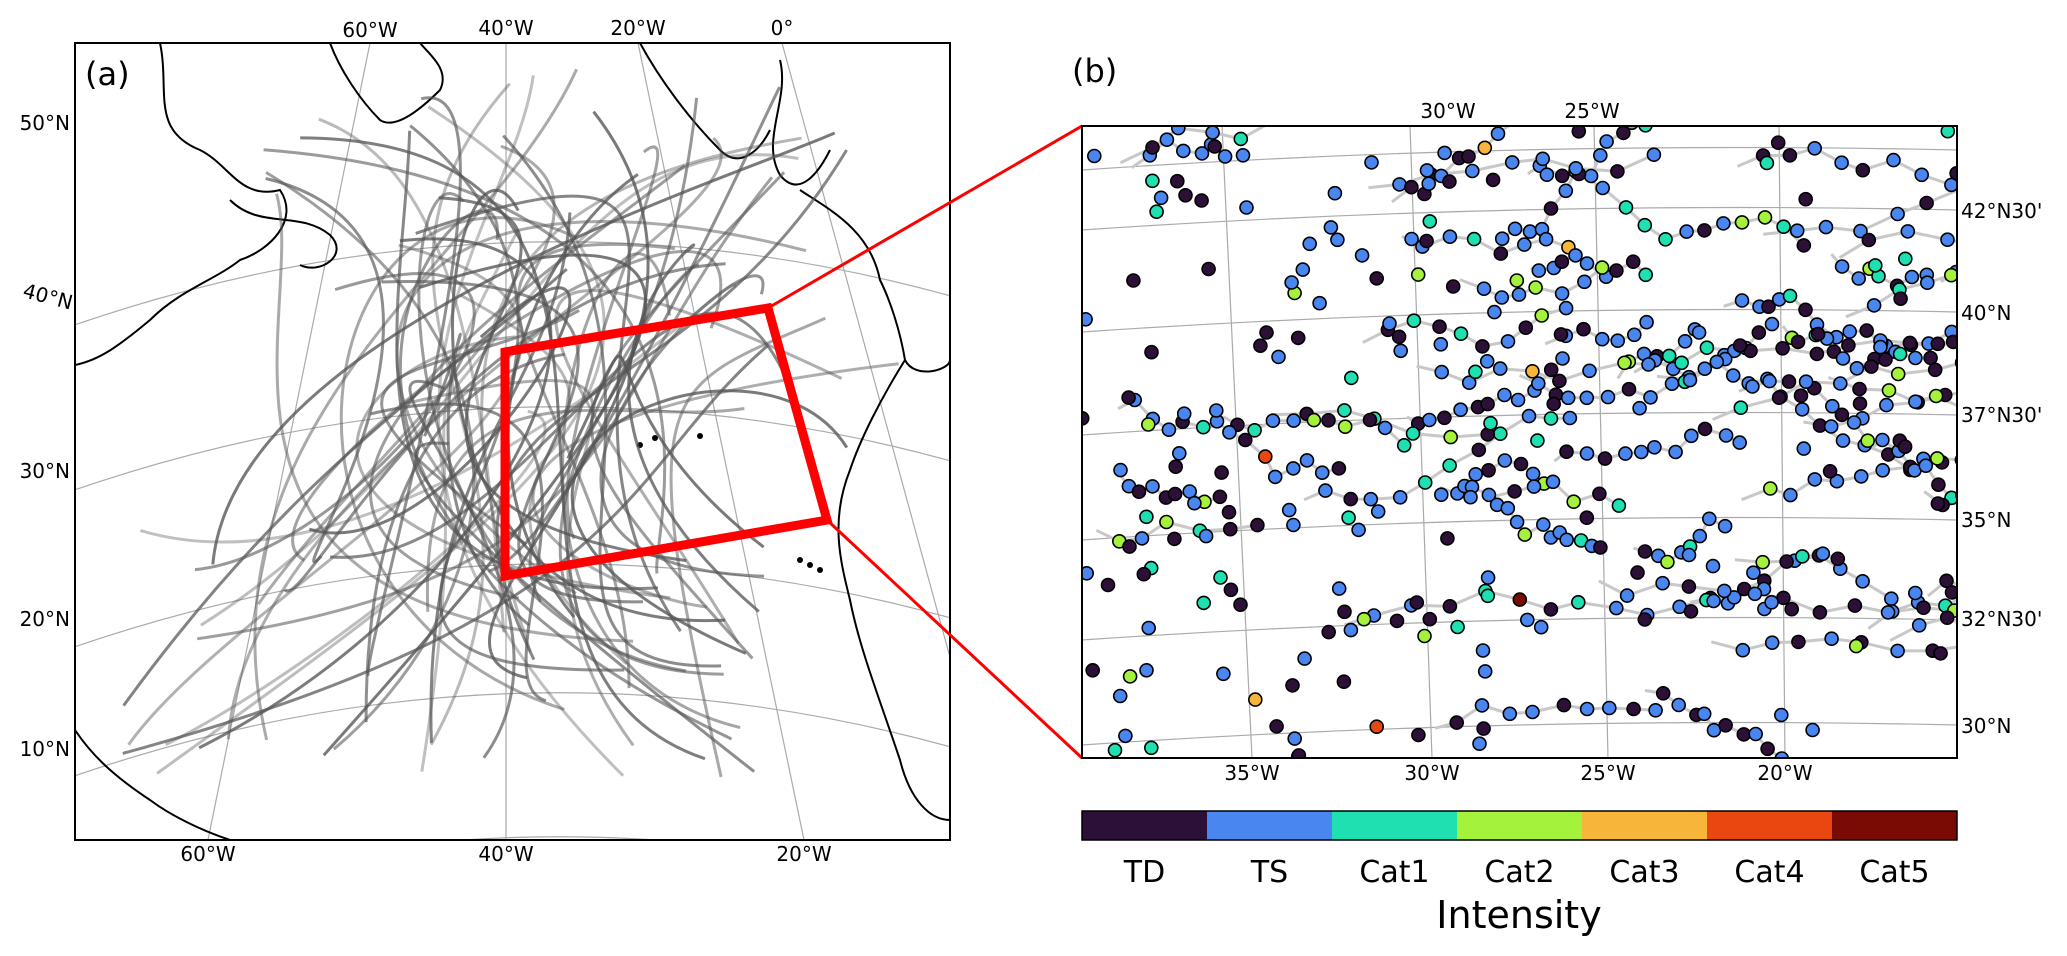 The height and width of the screenshot is (956, 2067). I want to click on colorbar-tick-label: TD, so click(1144, 872).